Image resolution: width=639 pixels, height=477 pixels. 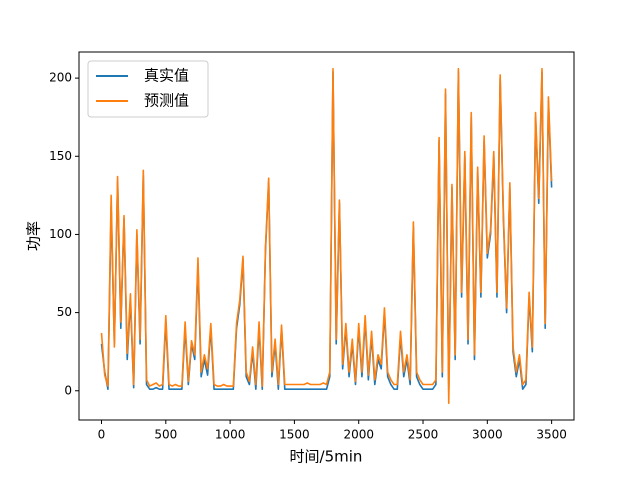 I want to click on y-tick-label: 0, so click(x=68, y=390).